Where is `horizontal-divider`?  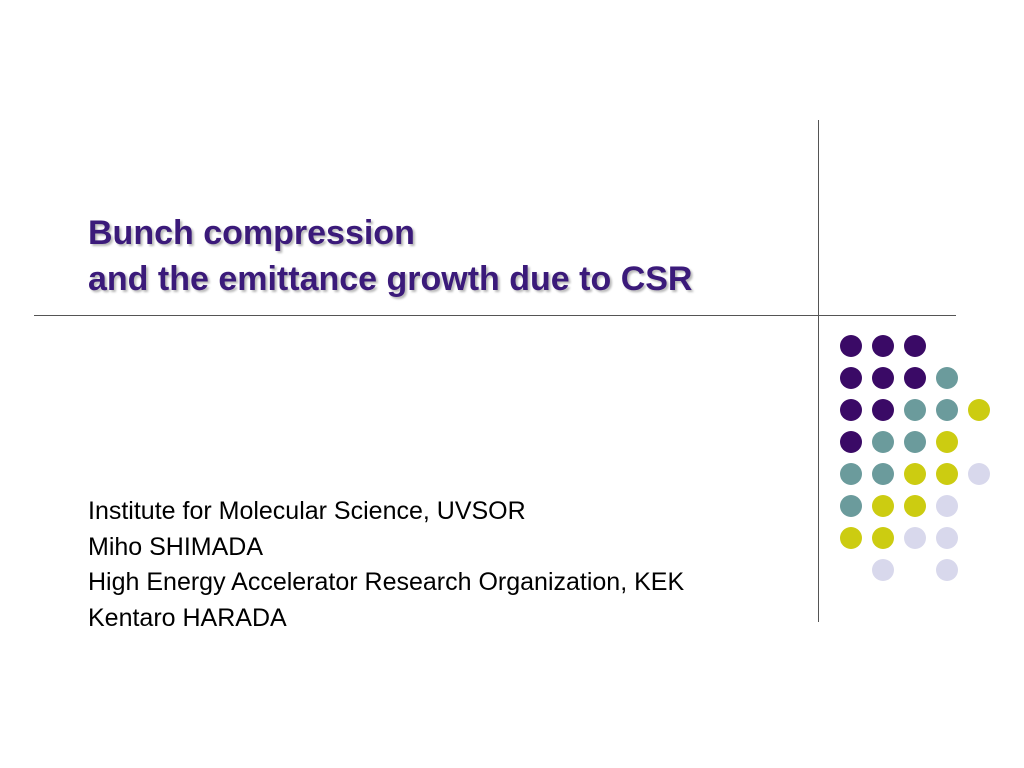
horizontal-divider is located at coordinates (495, 315).